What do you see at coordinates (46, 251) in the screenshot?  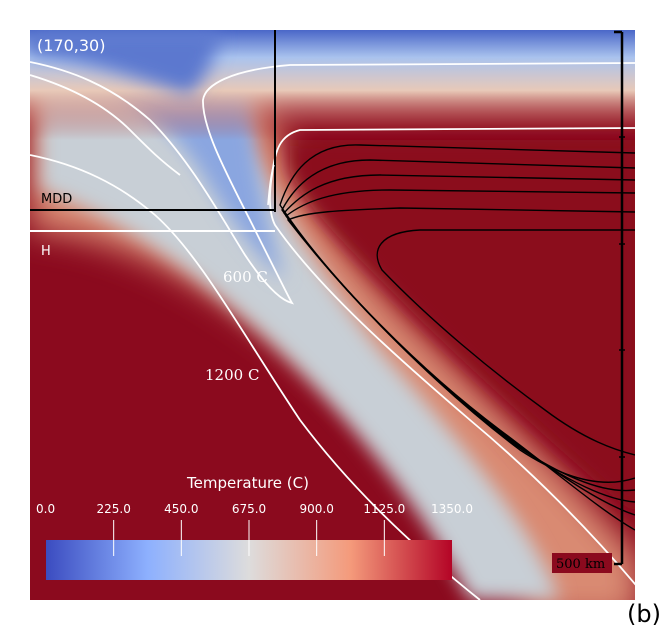 I see `h-label: H` at bounding box center [46, 251].